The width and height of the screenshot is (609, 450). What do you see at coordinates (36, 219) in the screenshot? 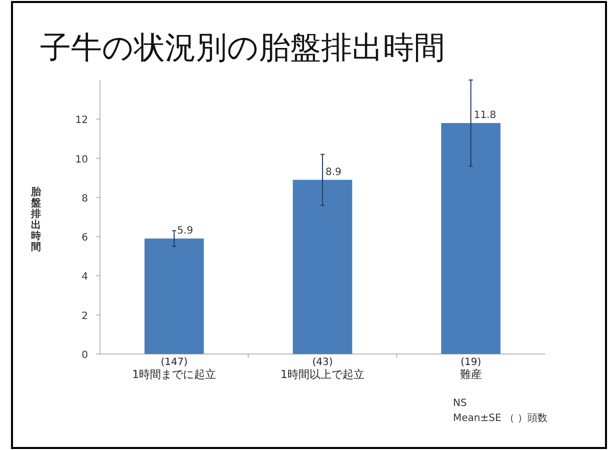
I see `y-axis-title: 胎盤排出時間` at bounding box center [36, 219].